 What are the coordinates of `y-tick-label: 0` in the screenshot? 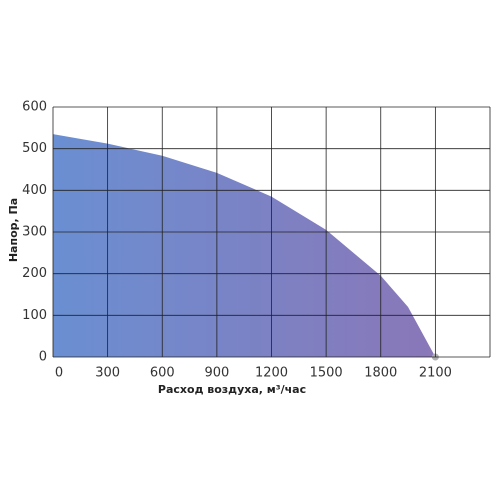 It's located at (43, 357).